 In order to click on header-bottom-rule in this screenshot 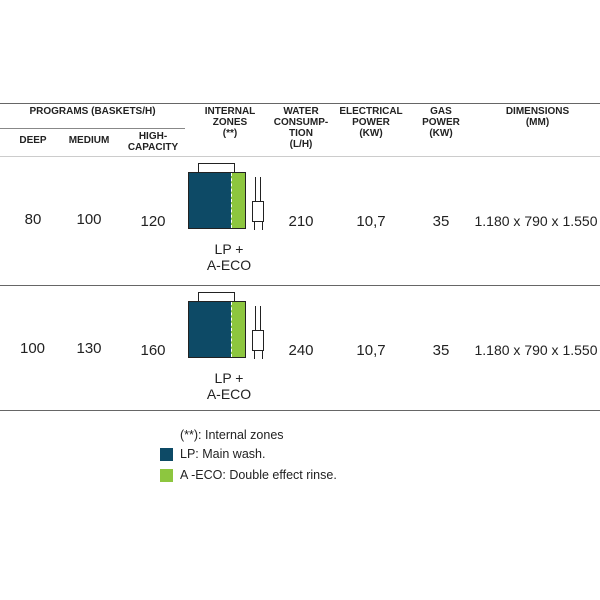, I will do `click(300, 156)`.